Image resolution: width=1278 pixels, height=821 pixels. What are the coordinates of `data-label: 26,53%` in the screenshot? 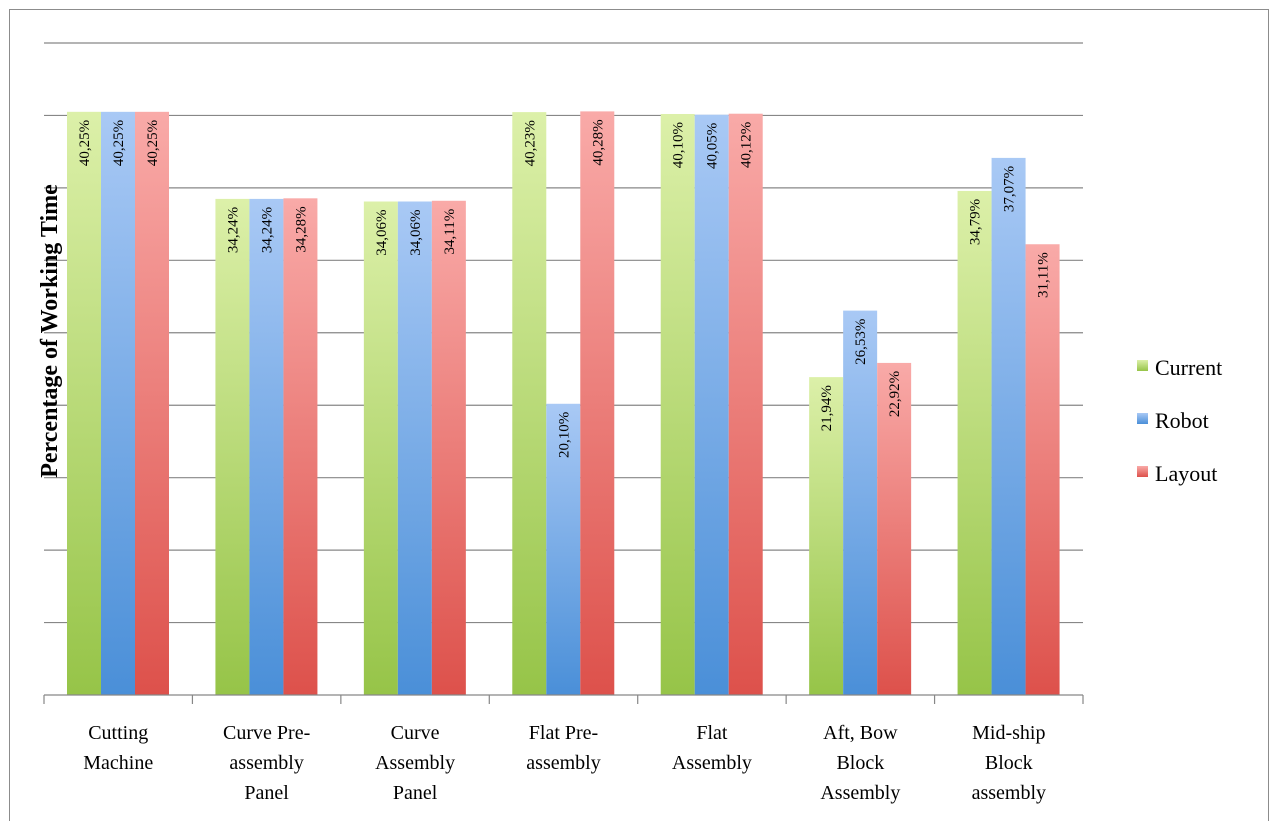 It's located at (861, 342).